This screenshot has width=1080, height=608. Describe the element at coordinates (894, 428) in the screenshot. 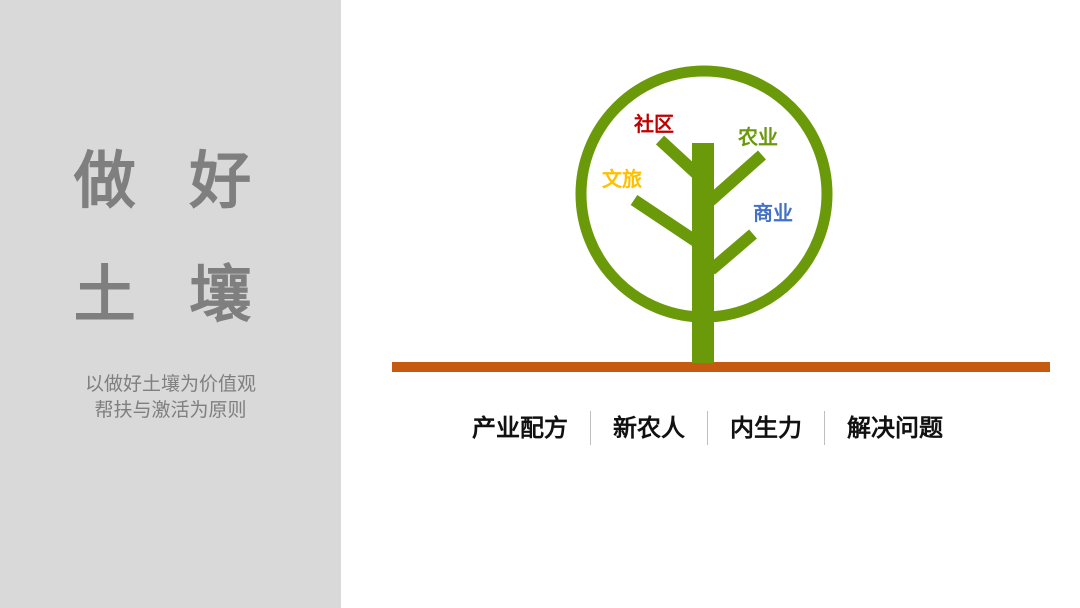

I see `pillar-item: 解决问题` at that location.